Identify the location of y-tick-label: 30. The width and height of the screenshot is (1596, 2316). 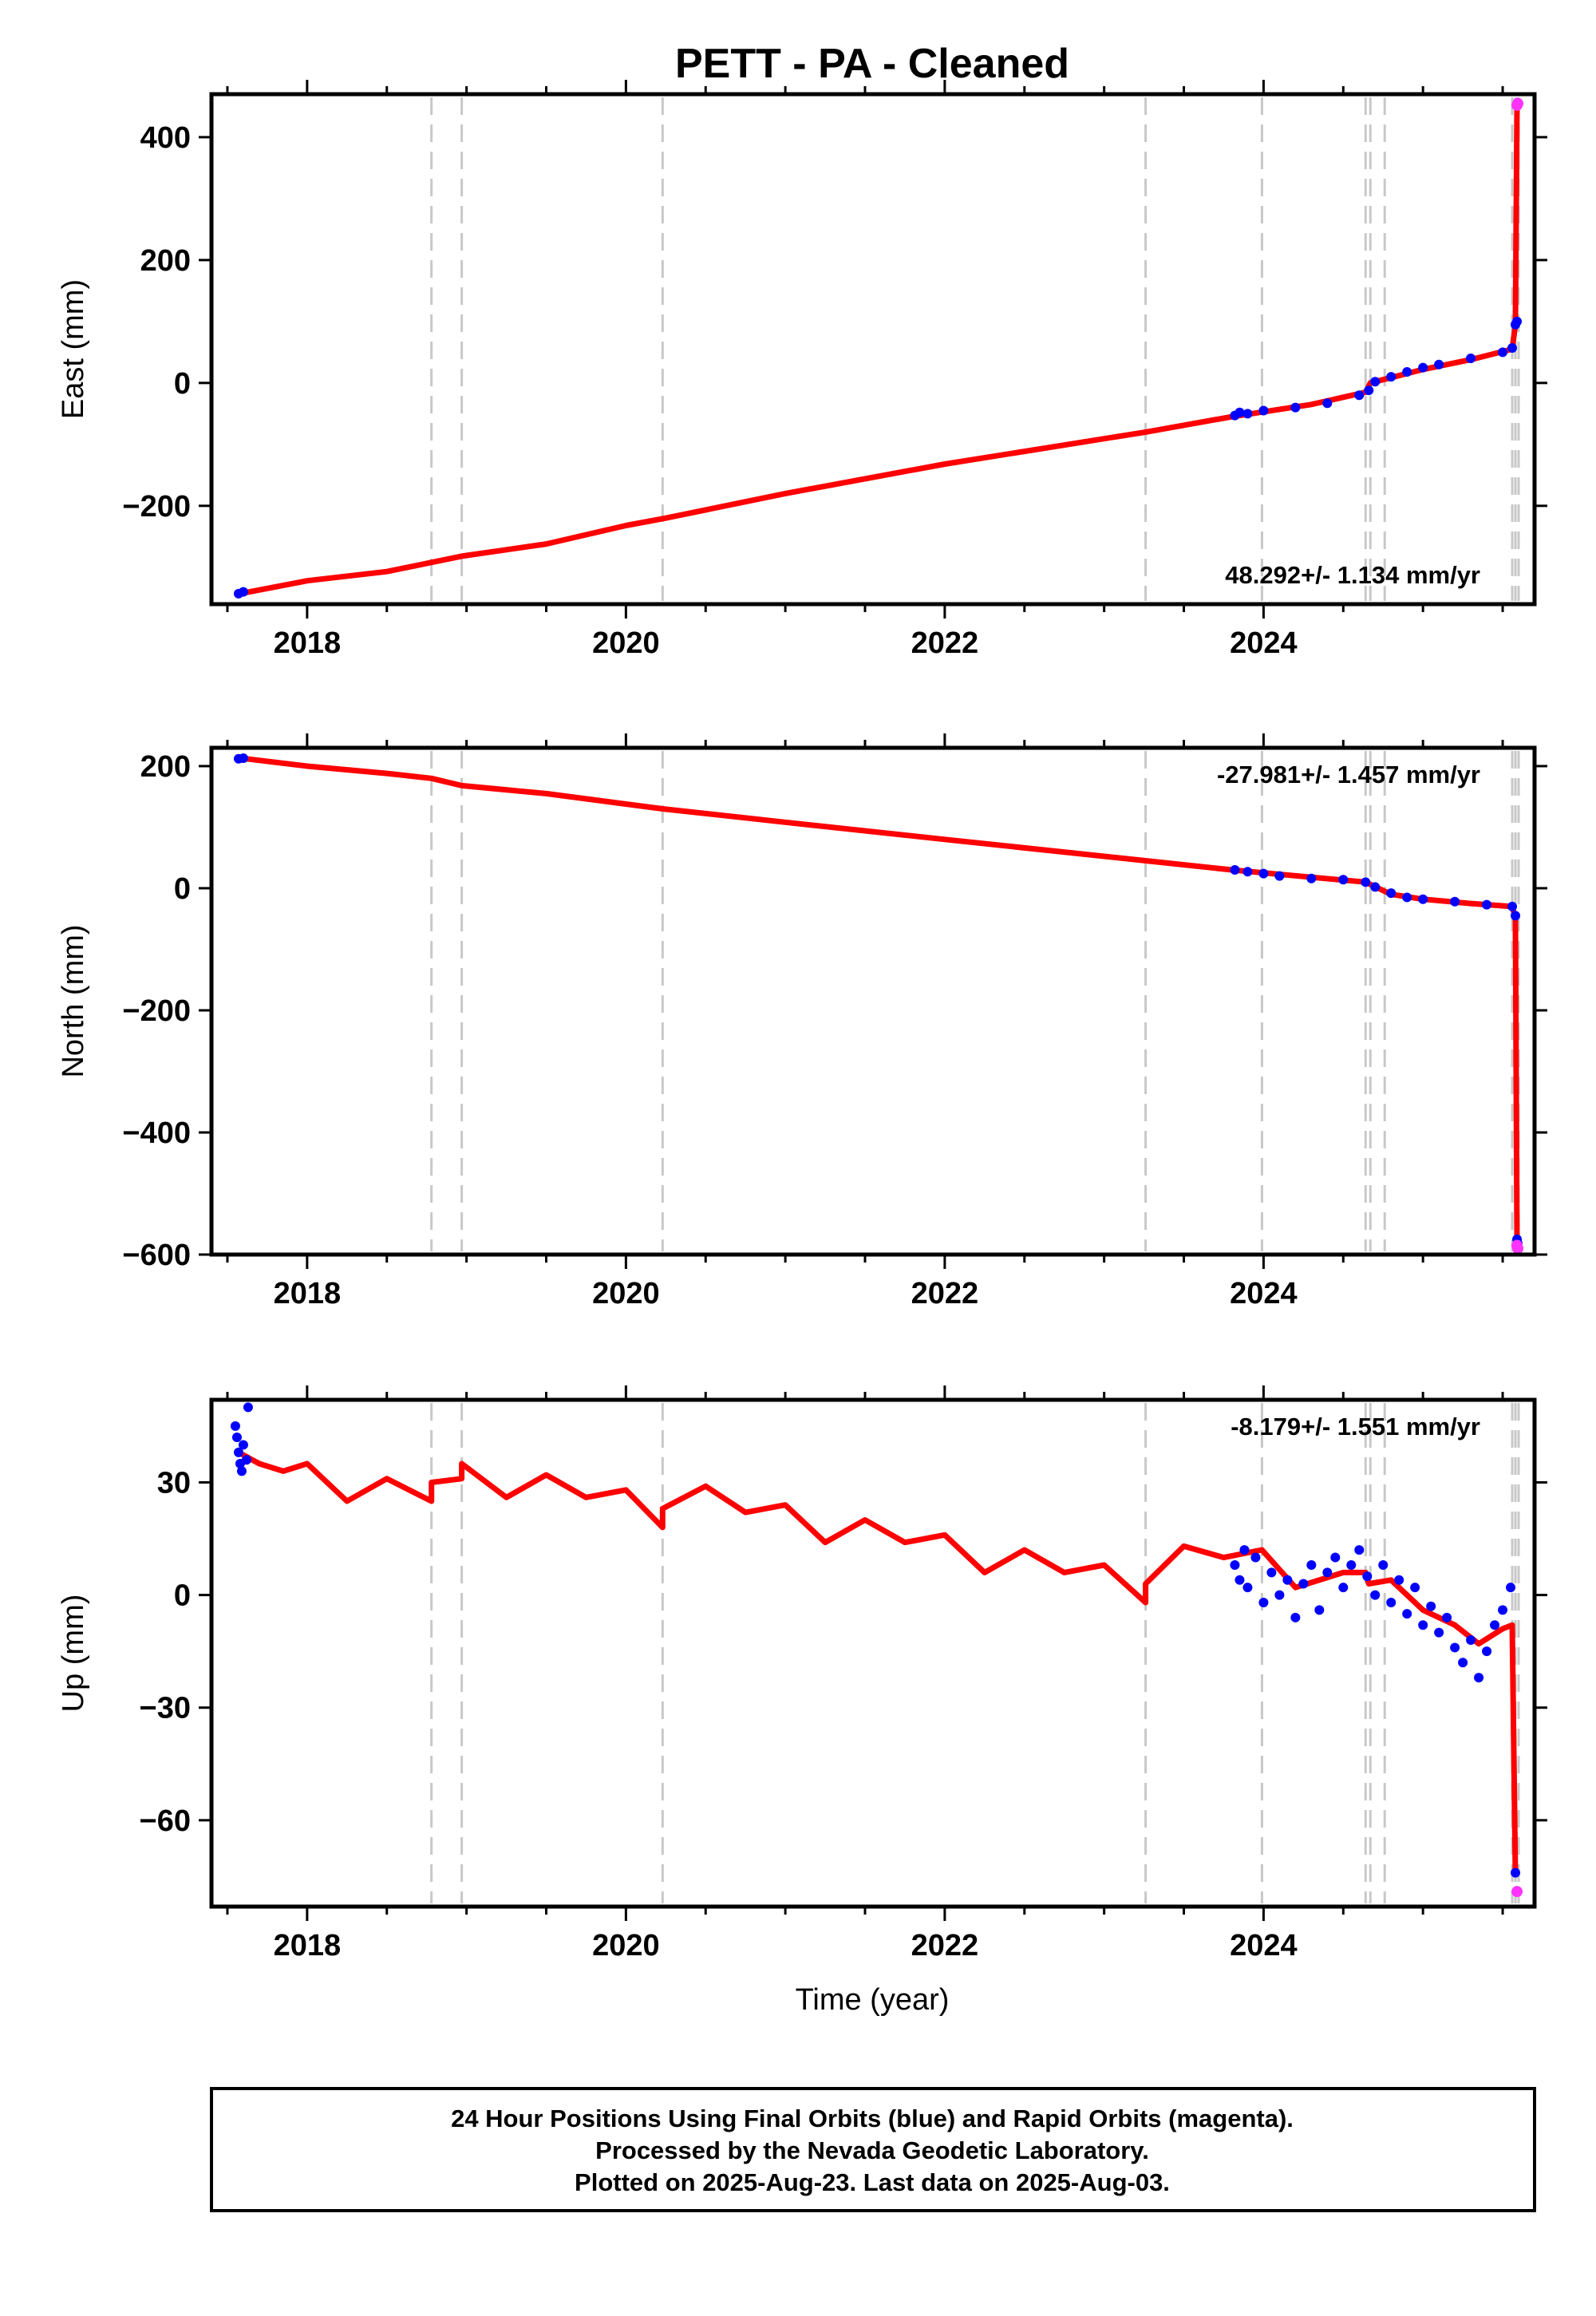
(174, 1483).